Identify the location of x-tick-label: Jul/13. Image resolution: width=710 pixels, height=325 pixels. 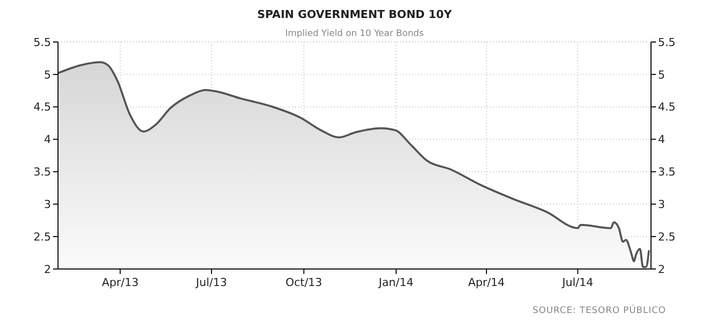
(211, 282).